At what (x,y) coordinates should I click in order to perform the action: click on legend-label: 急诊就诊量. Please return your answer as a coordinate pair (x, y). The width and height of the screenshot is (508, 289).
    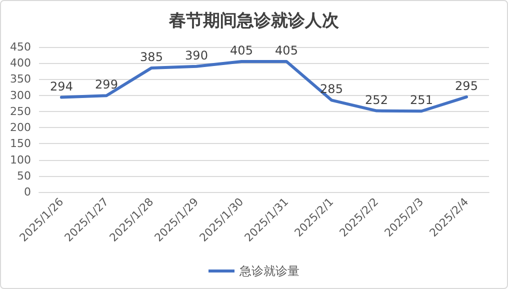
    Looking at the image, I should click on (269, 271).